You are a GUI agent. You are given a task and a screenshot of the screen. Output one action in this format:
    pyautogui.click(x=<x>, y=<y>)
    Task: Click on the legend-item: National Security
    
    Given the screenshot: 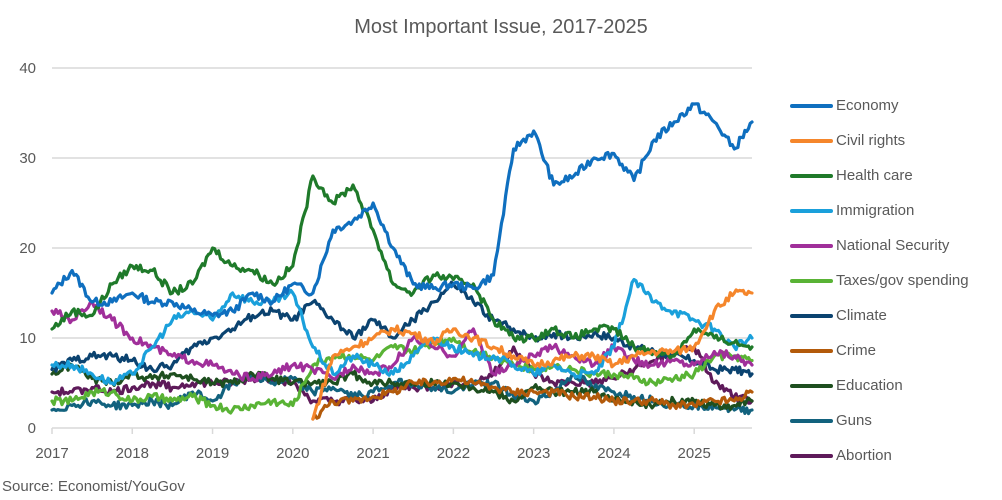 What is the action you would take?
    pyautogui.click(x=879, y=245)
    